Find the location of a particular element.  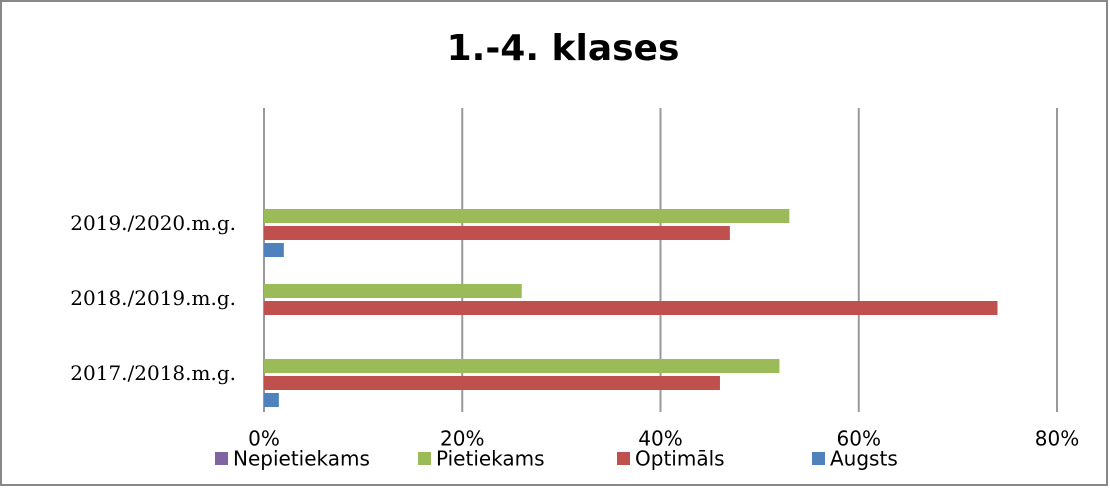

chart-title: 1.-4. klases is located at coordinates (563, 48).